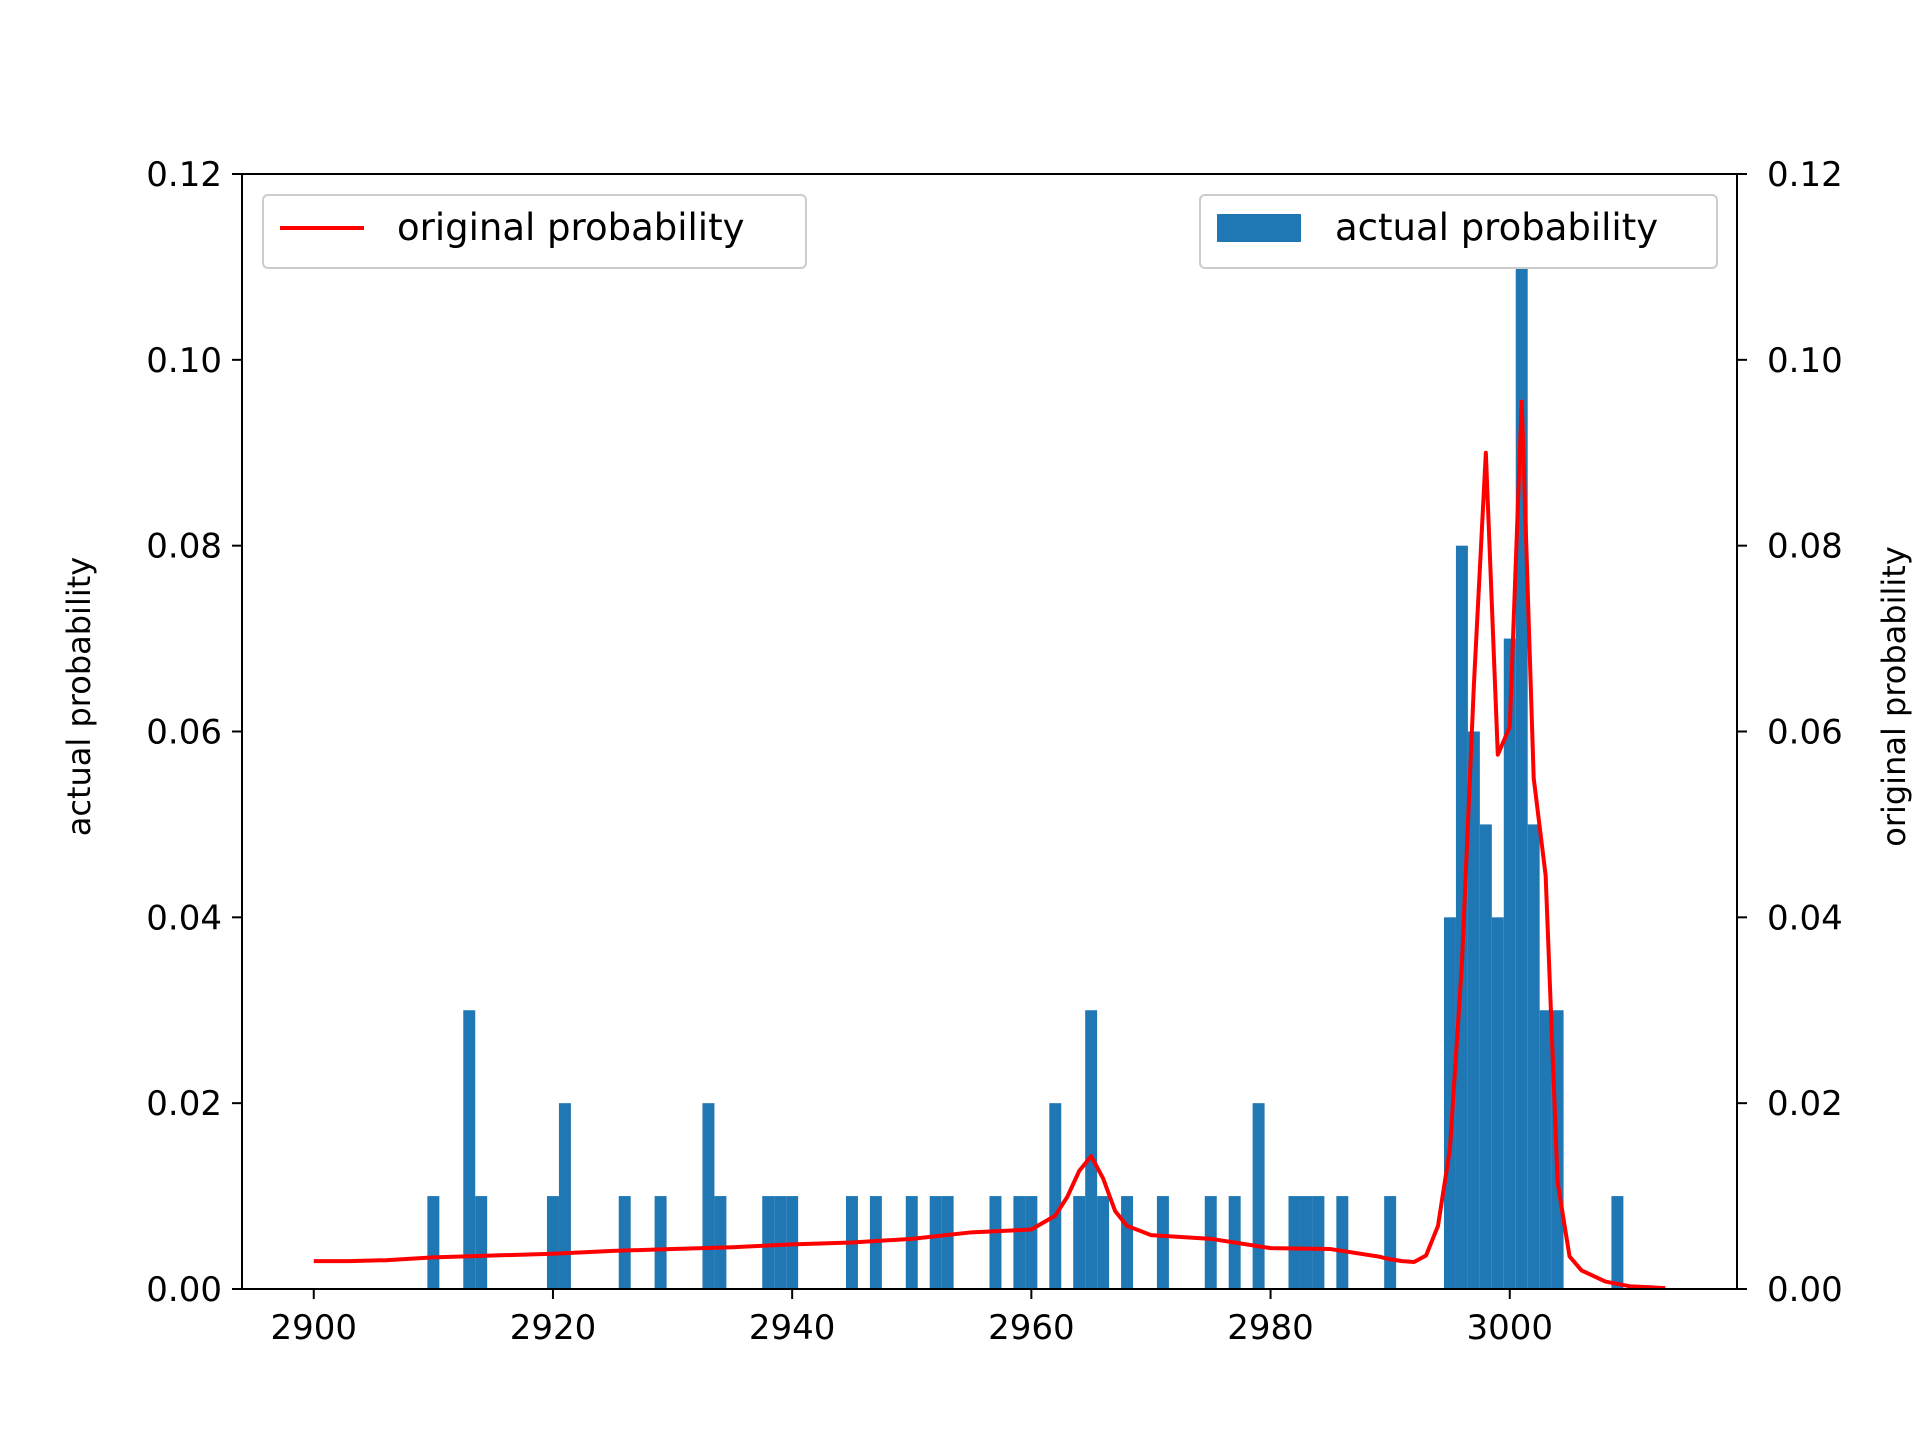  I want to click on y-tick-label-left: 0.02, so click(184, 1104).